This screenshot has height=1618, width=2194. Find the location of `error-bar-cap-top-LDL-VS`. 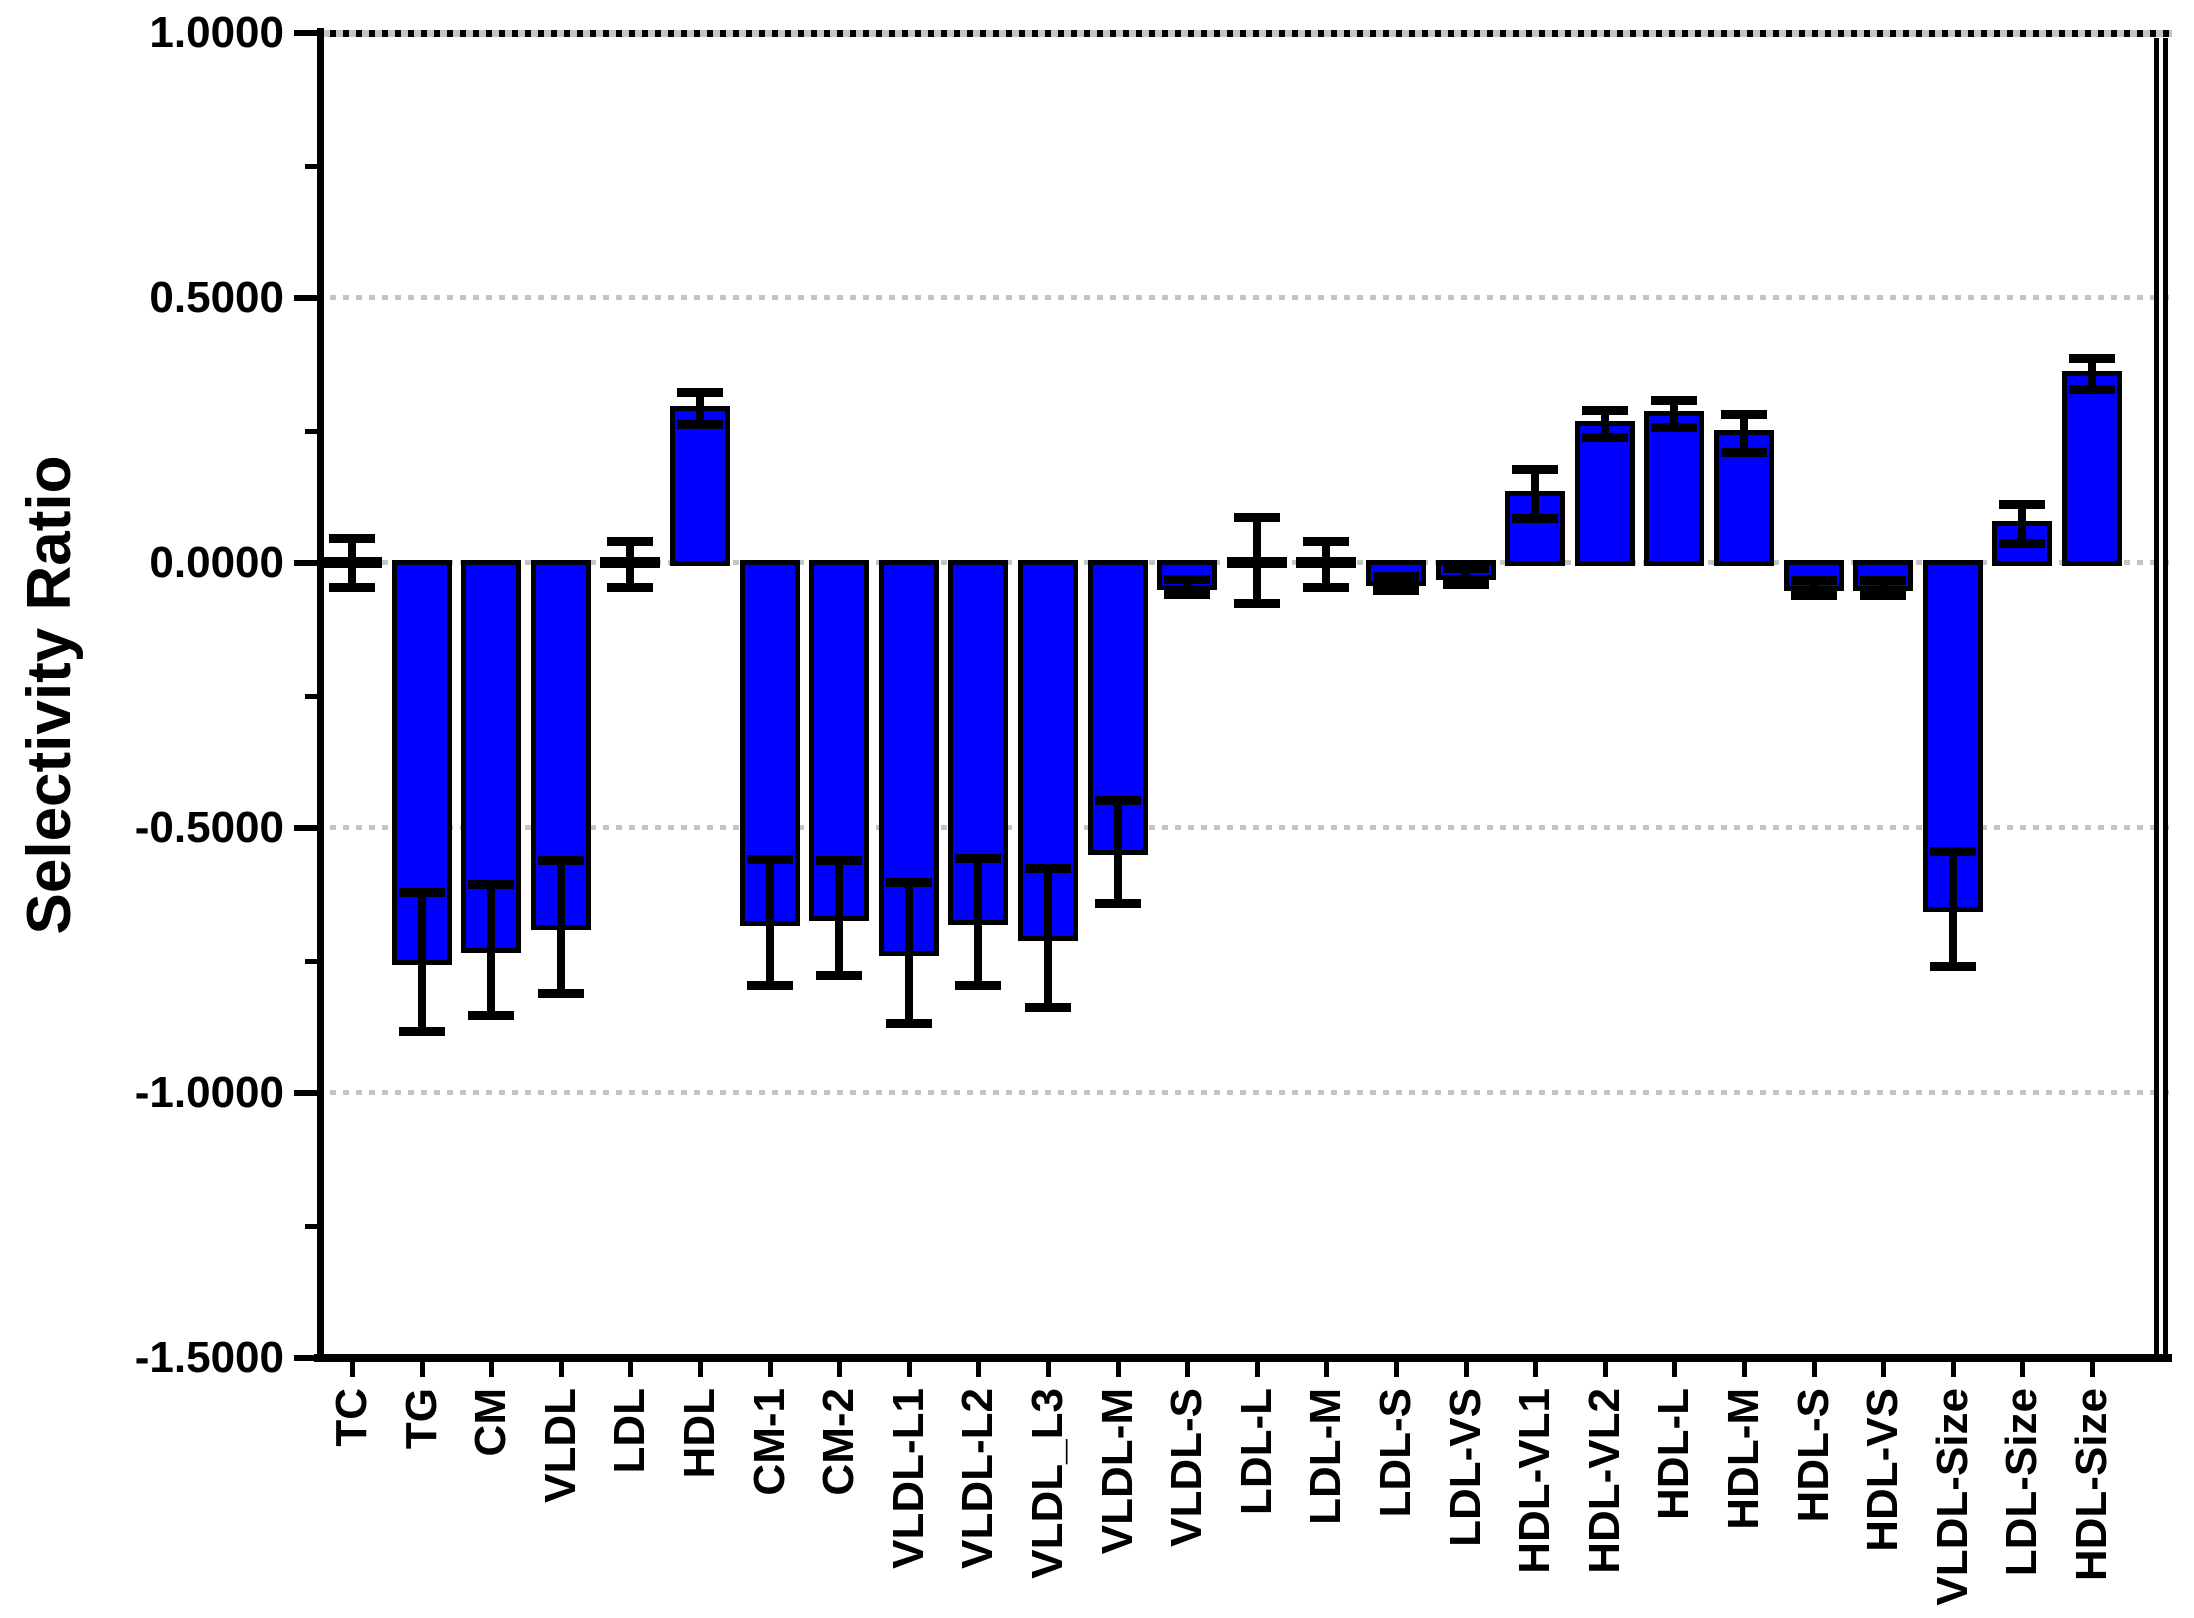

error-bar-cap-top-LDL-VS is located at coordinates (1466, 568).